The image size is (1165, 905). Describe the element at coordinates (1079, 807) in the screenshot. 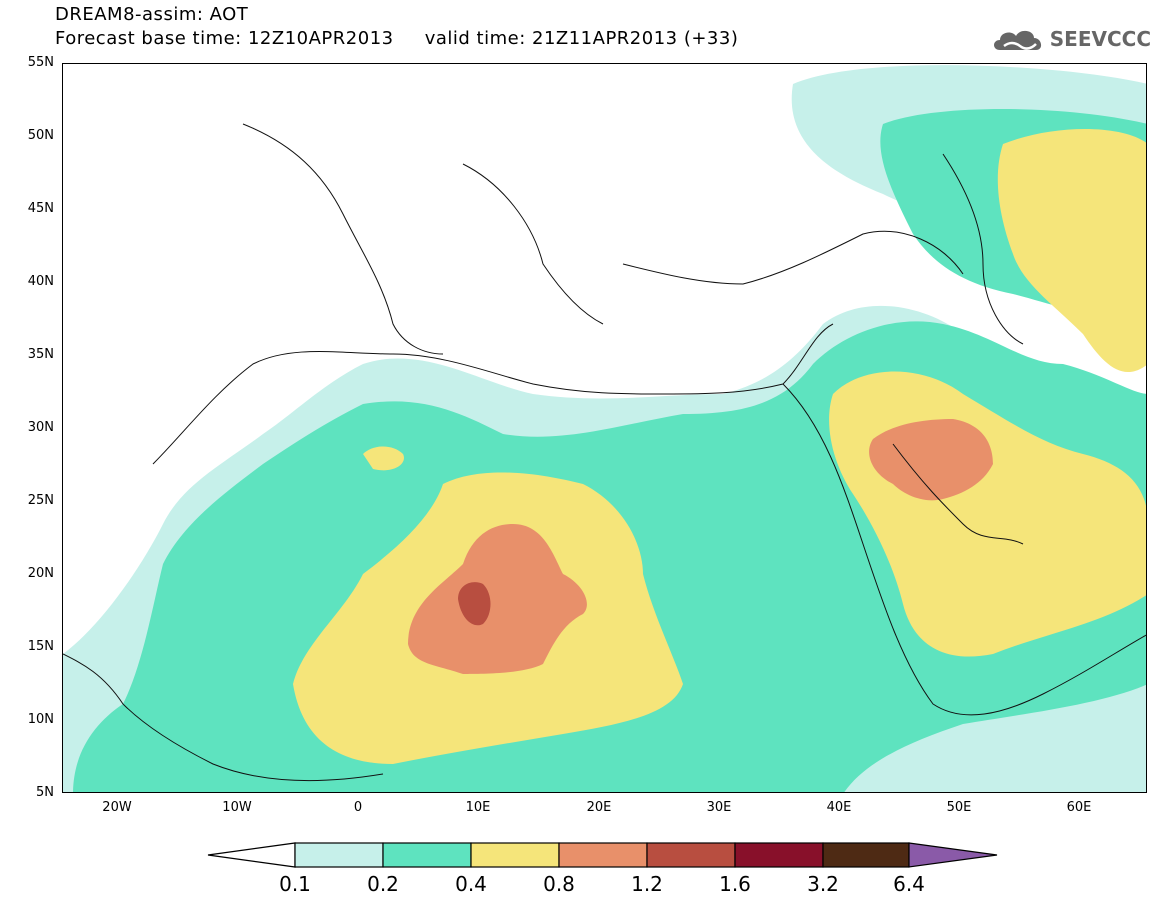

I see `lon-label-60e: 60E` at that location.